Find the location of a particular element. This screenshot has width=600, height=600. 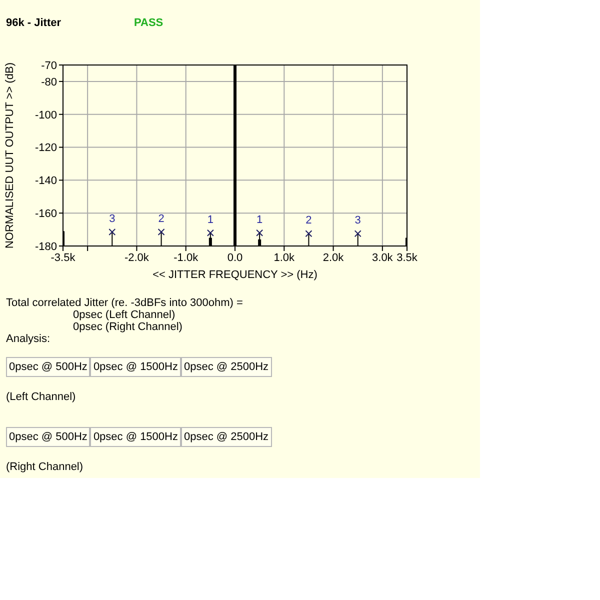

text: 0psec (Right Channel) is located at coordinates (128, 327).